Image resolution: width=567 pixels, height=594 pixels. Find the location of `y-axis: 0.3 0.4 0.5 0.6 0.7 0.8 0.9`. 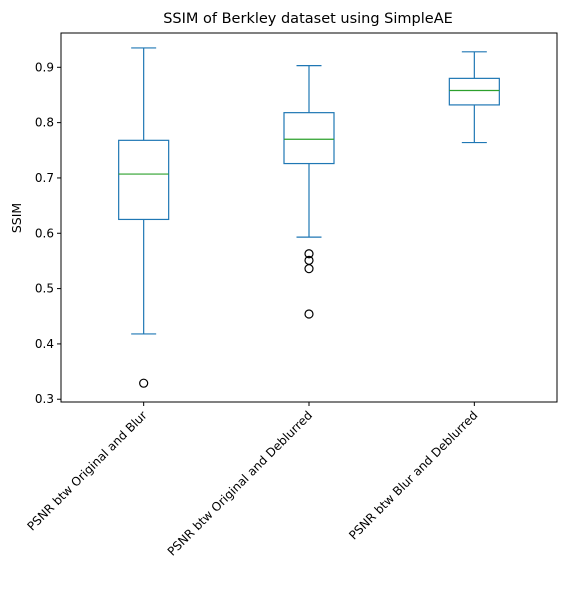

y-axis: 0.3 0.4 0.5 0.6 0.7 0.8 0.9 is located at coordinates (48, 233).